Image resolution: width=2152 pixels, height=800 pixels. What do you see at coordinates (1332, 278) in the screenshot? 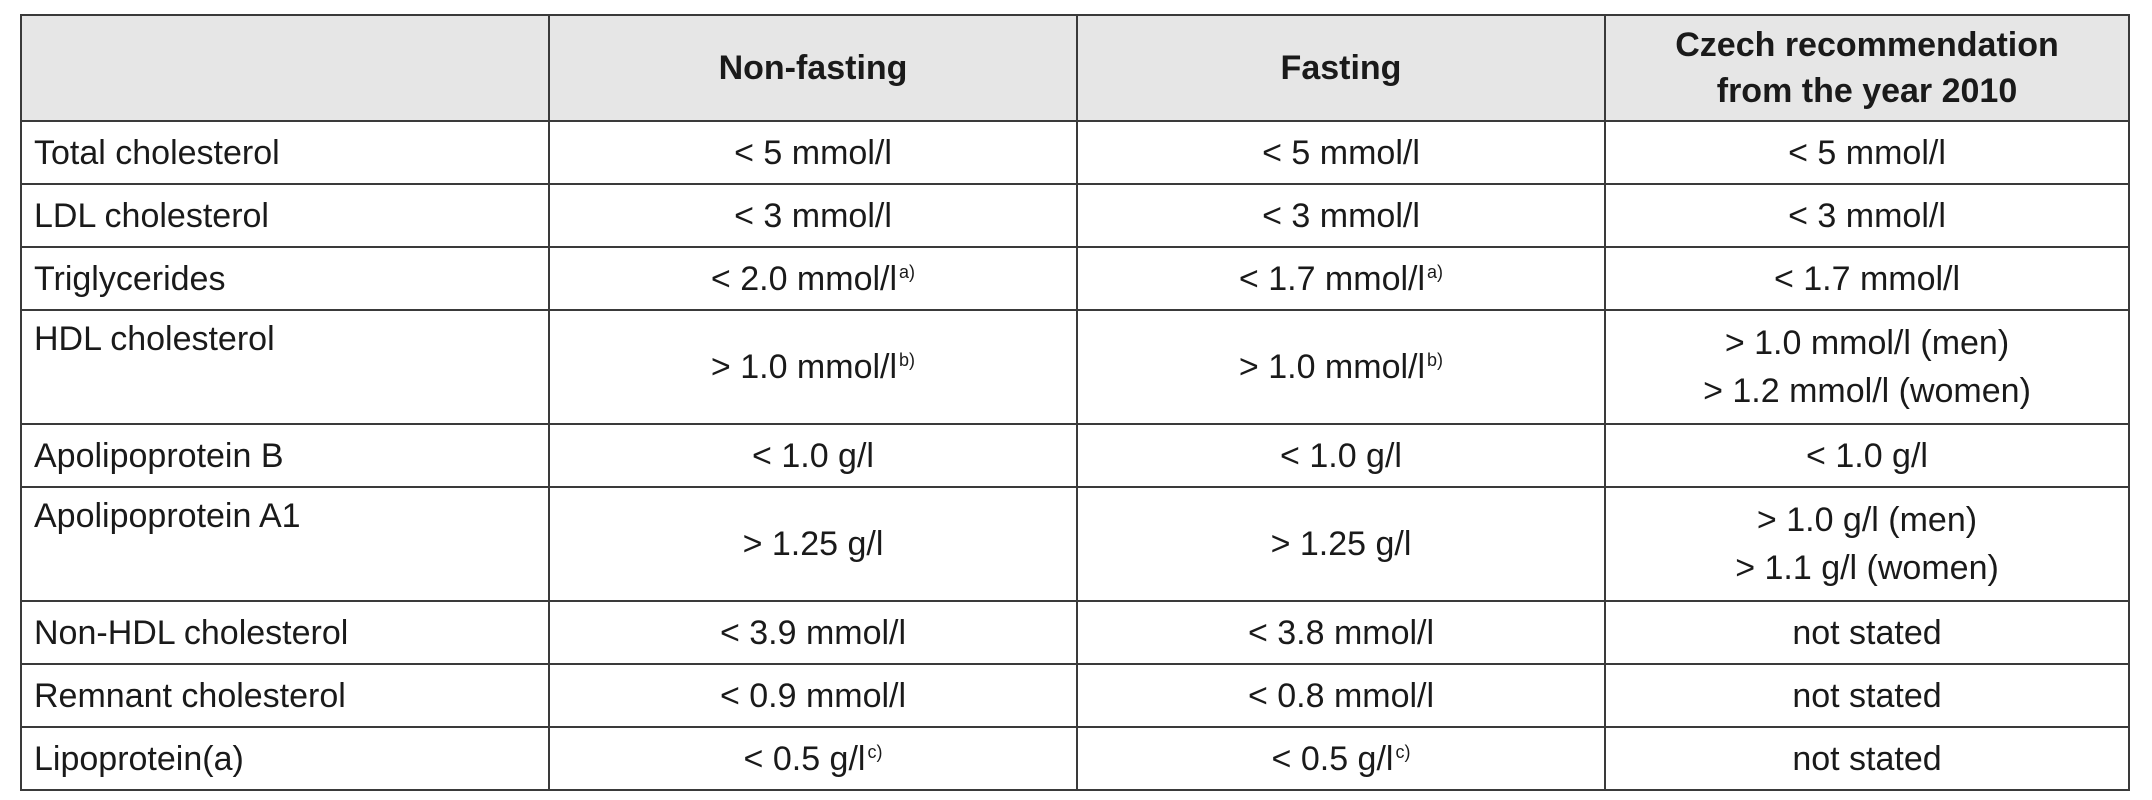
I see `value-text: < 1.7 mmol/l` at bounding box center [1332, 278].